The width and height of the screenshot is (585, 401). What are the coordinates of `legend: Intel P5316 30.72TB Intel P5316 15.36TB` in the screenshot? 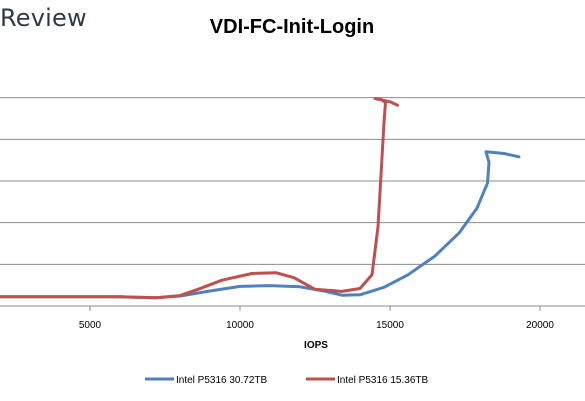 It's located at (287, 380).